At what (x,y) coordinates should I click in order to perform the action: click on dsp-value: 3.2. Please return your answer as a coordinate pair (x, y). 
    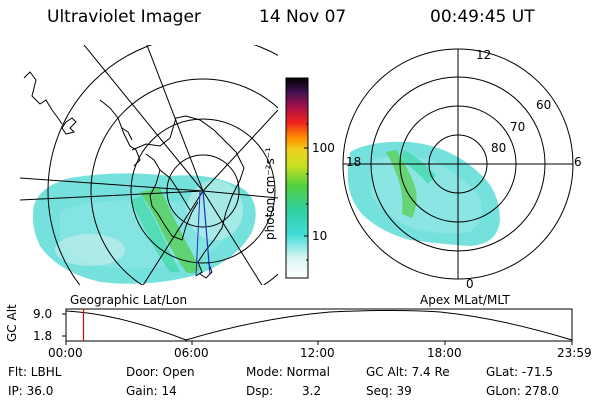
    Looking at the image, I should click on (312, 391).